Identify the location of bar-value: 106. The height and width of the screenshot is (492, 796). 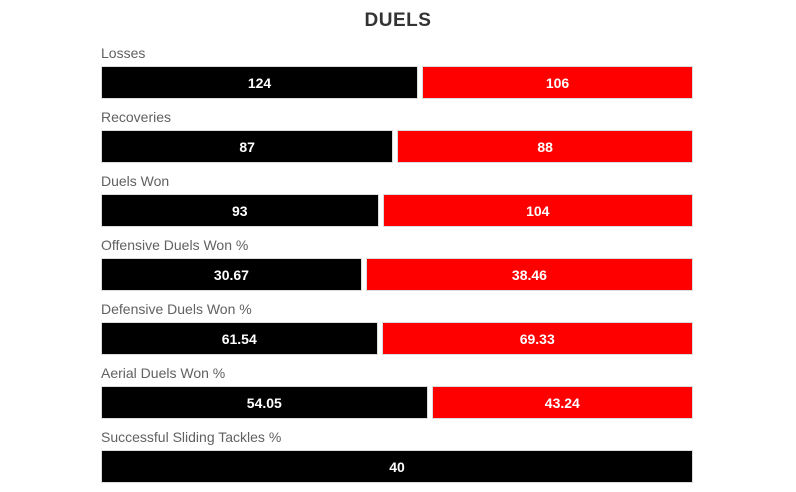
(557, 82).